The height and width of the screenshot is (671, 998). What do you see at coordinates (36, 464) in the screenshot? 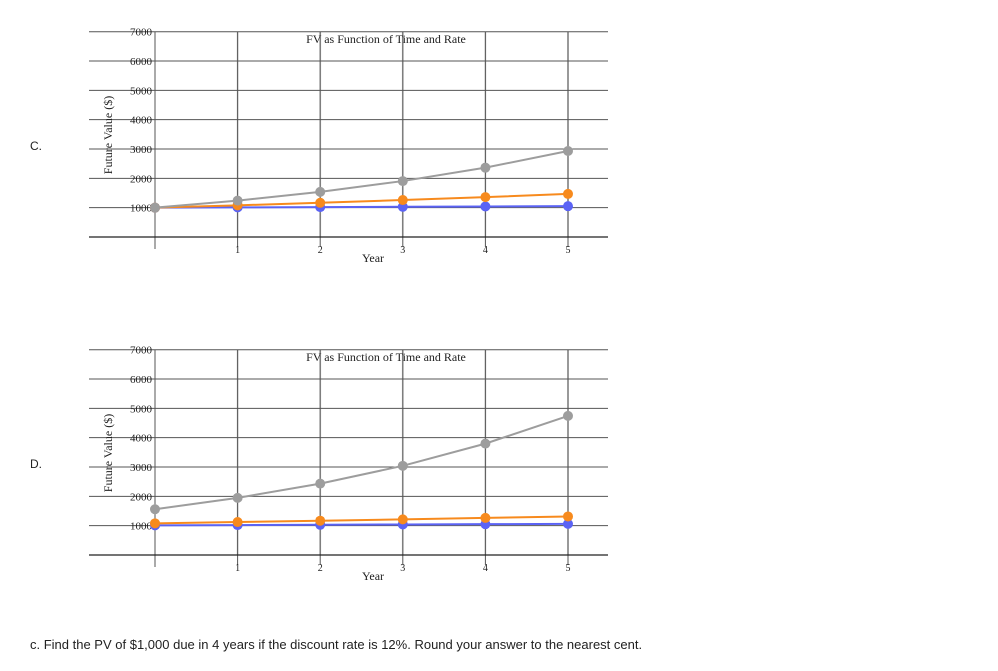
I see `option-d-label: D.` at bounding box center [36, 464].